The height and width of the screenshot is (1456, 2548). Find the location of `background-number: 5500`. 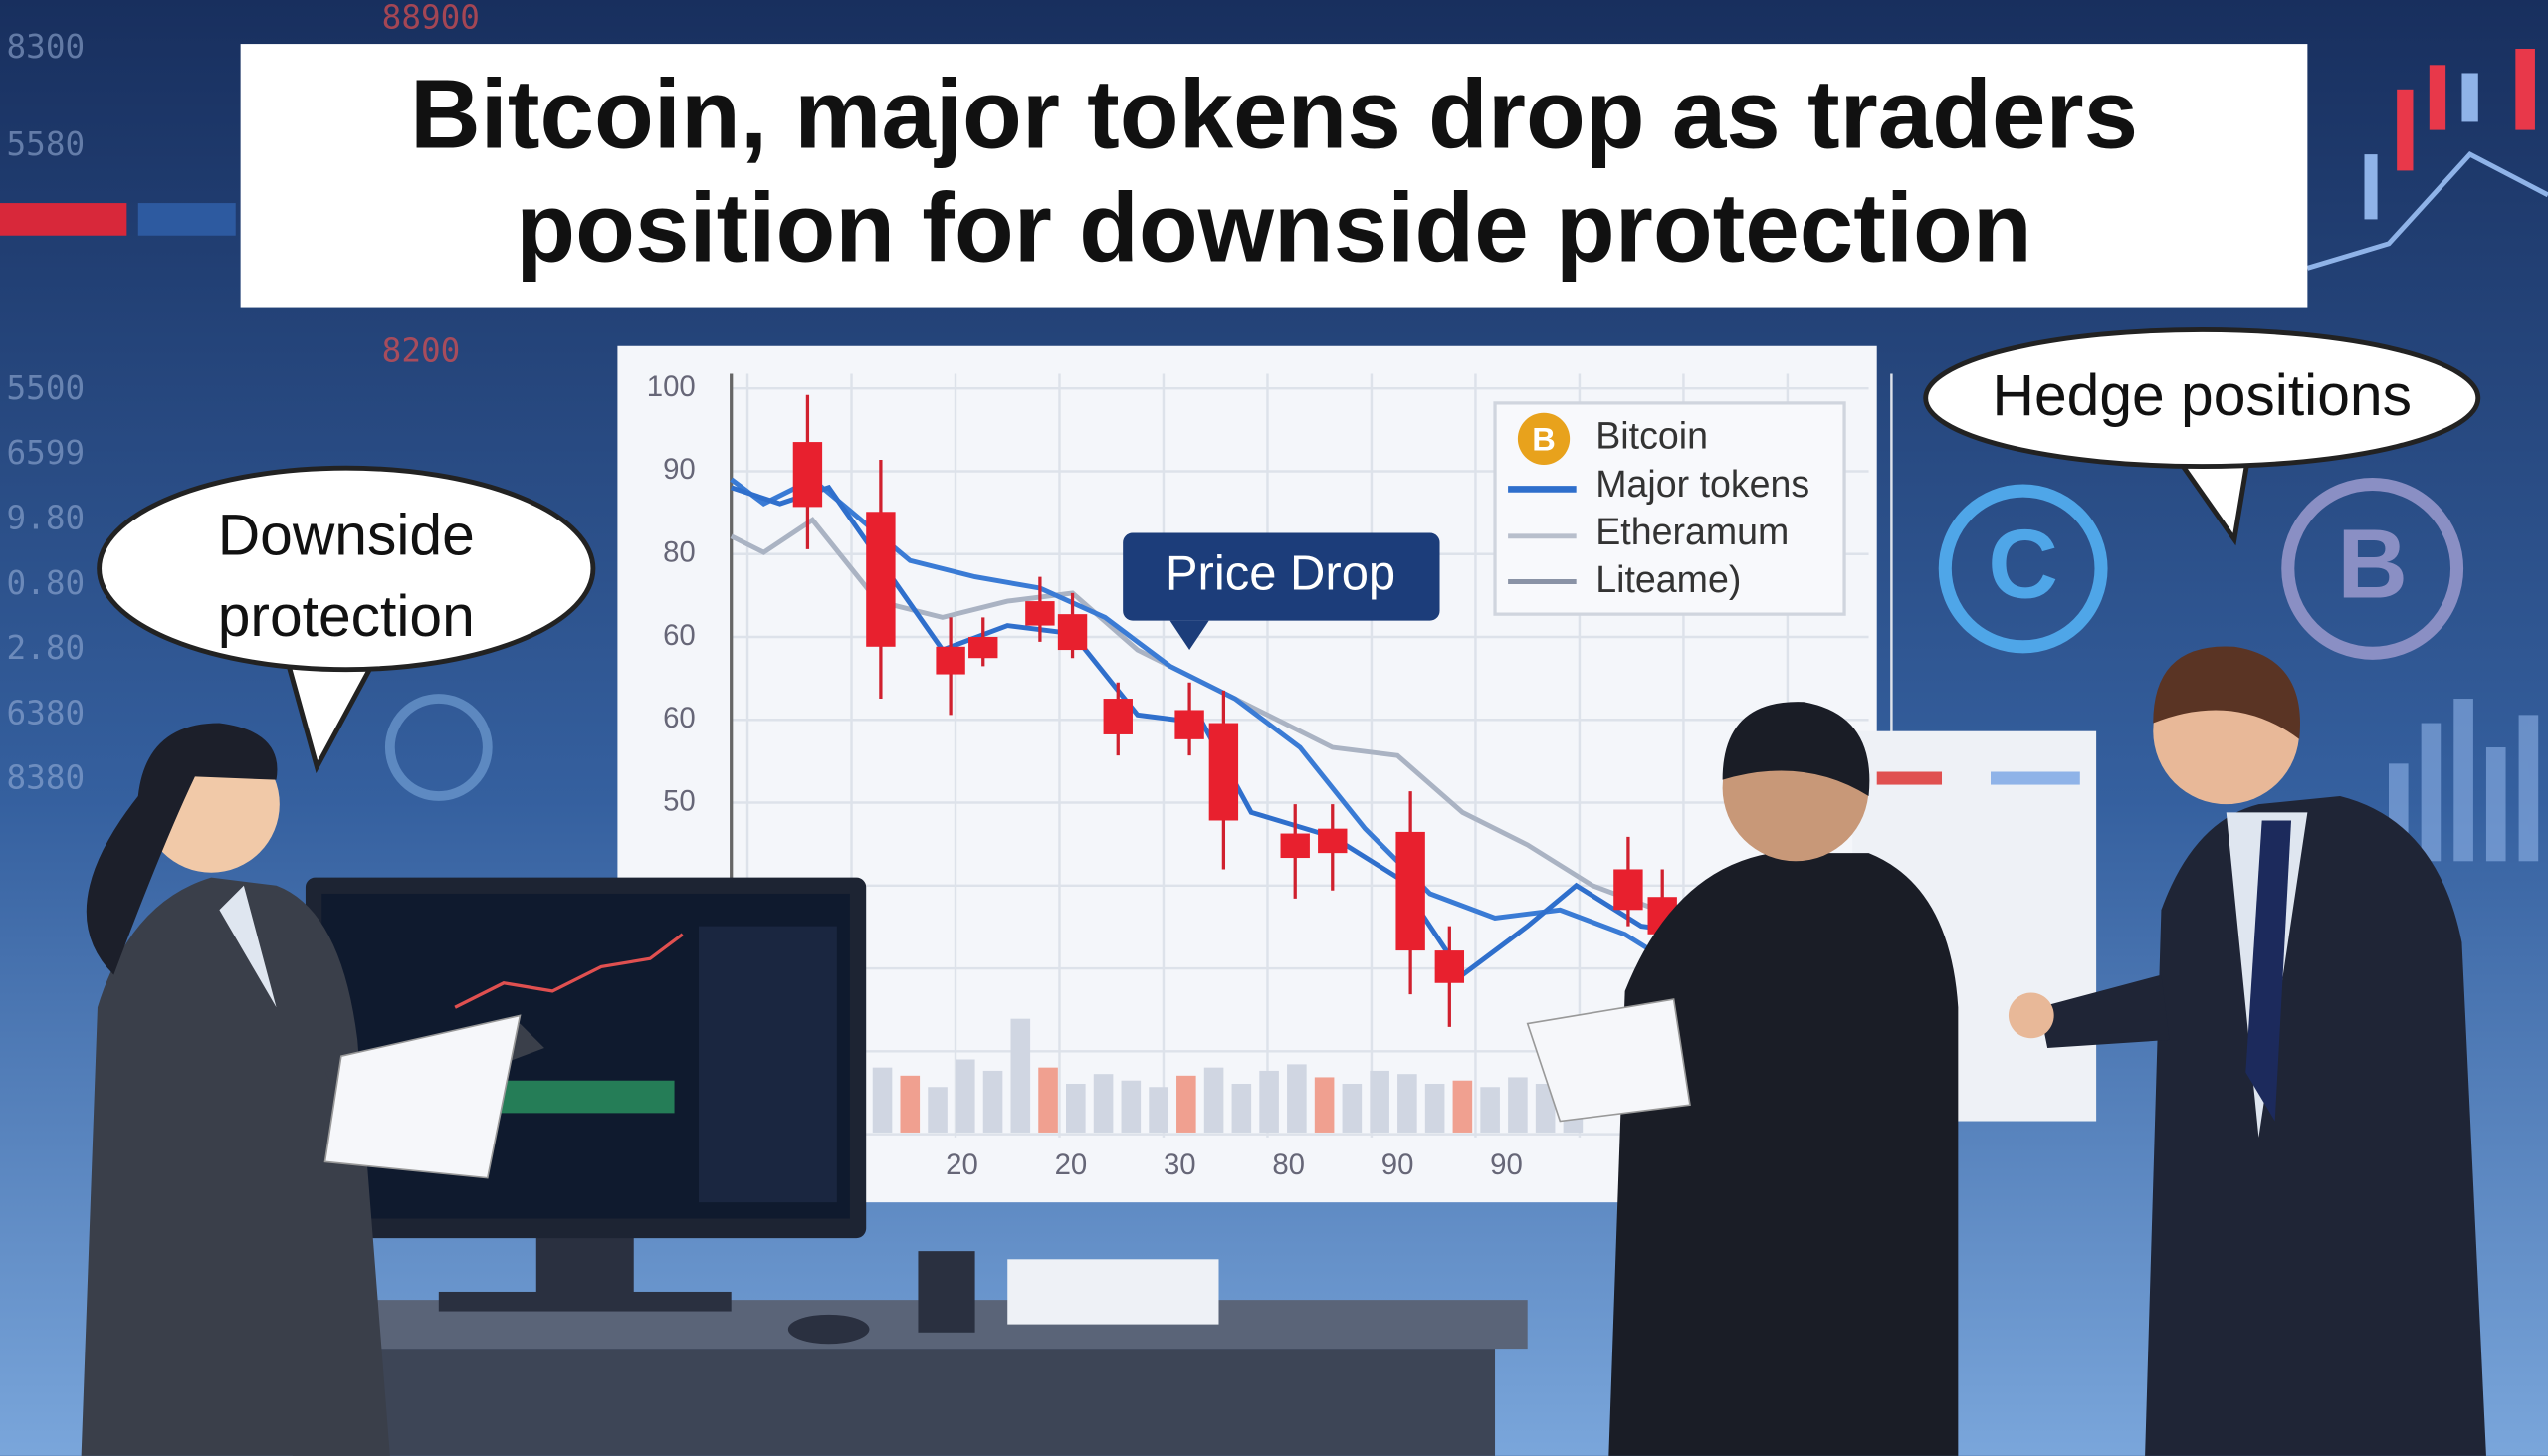

background-number: 5500 is located at coordinates (46, 388).